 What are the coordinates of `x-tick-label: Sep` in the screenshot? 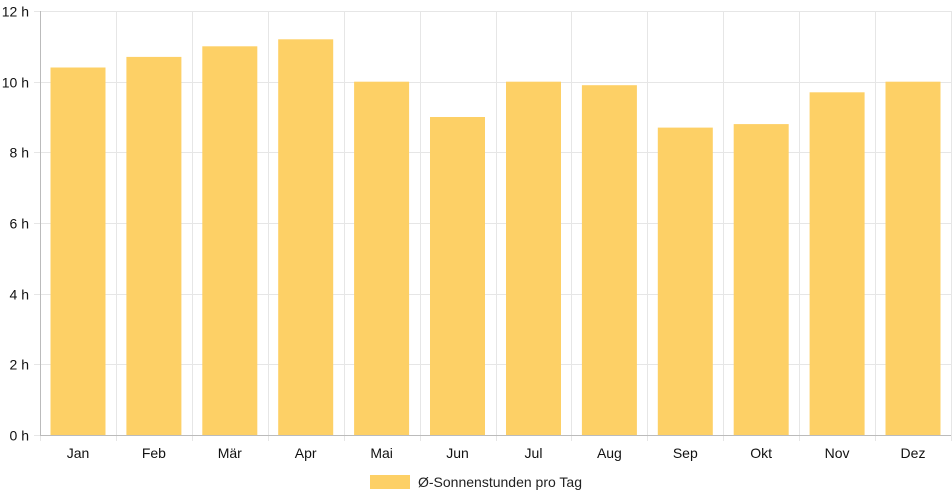 It's located at (685, 453).